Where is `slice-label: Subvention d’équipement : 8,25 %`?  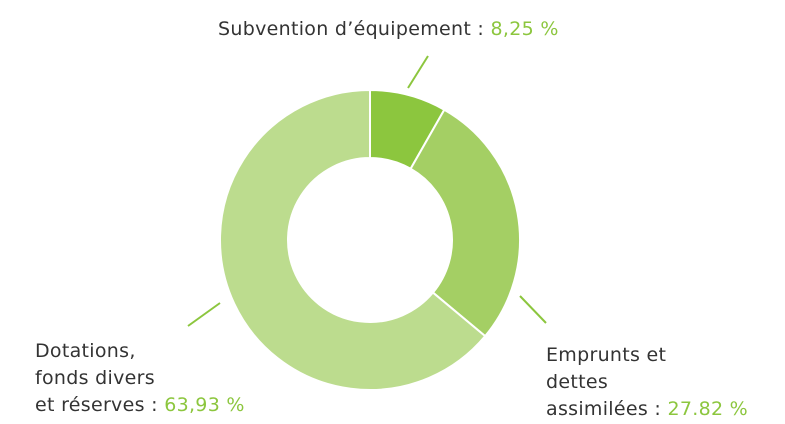
slice-label: Subvention d’équipement : 8,25 % is located at coordinates (388, 29).